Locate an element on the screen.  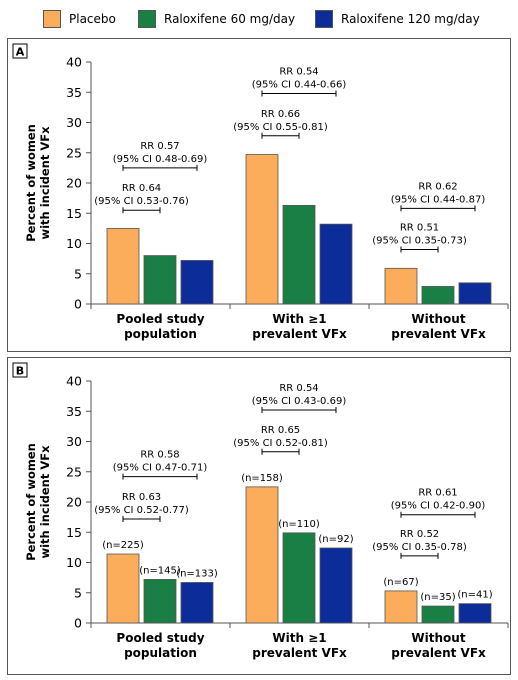
rr-annotation: RR 0.63 is located at coordinates (141, 497).